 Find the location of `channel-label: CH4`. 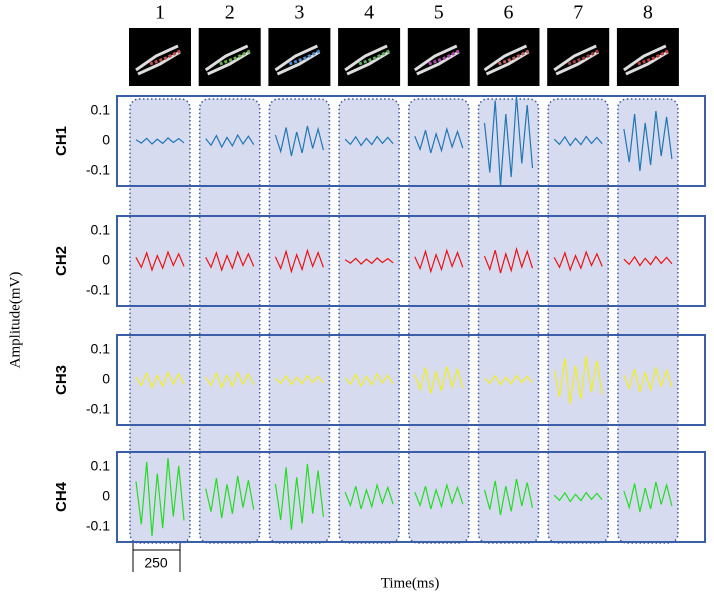

channel-label: CH4 is located at coordinates (61, 496).